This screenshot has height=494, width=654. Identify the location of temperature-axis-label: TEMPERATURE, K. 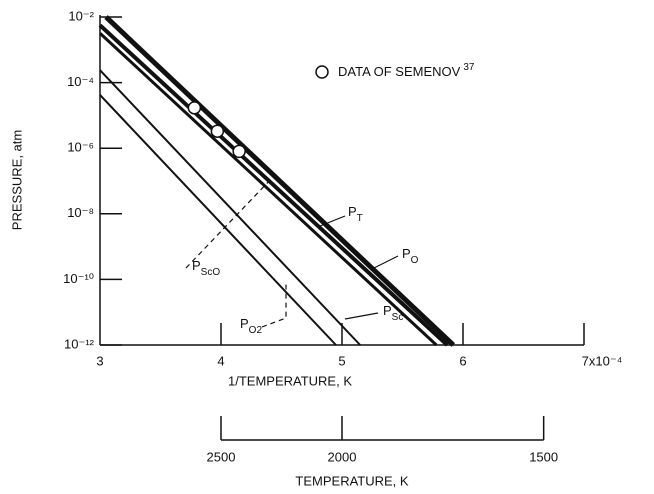
(351, 480).